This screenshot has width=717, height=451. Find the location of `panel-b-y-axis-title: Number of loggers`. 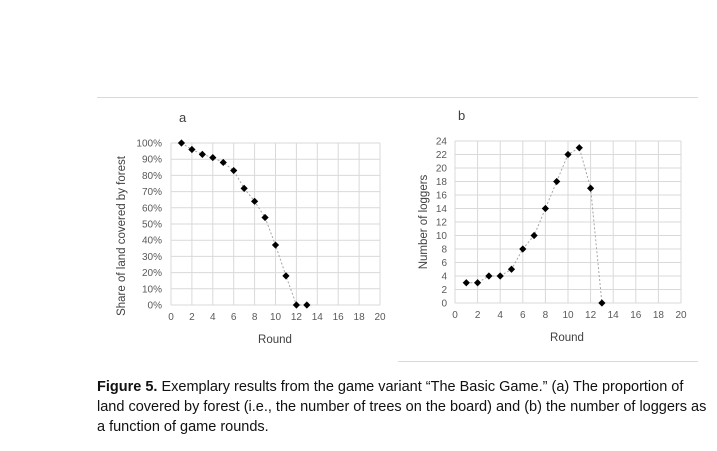

panel-b-y-axis-title: Number of loggers is located at coordinates (424, 221).